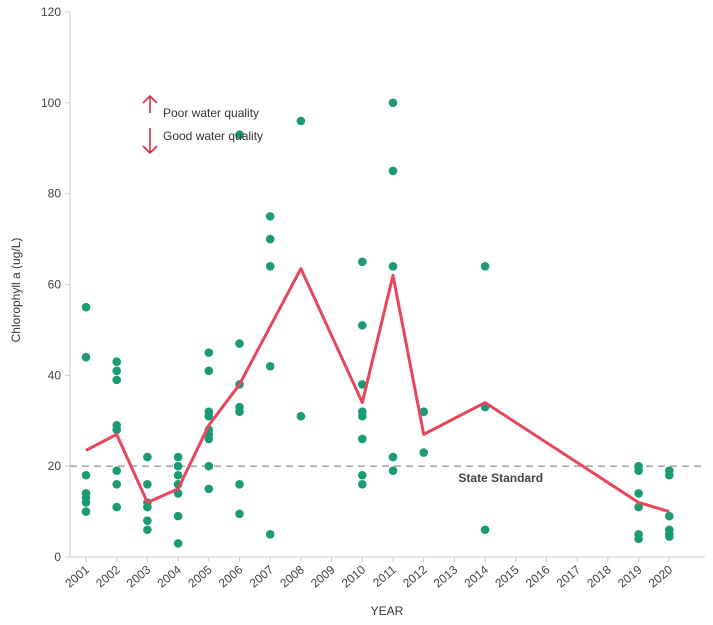  I want to click on x-tick-label: 2001, so click(77, 576).